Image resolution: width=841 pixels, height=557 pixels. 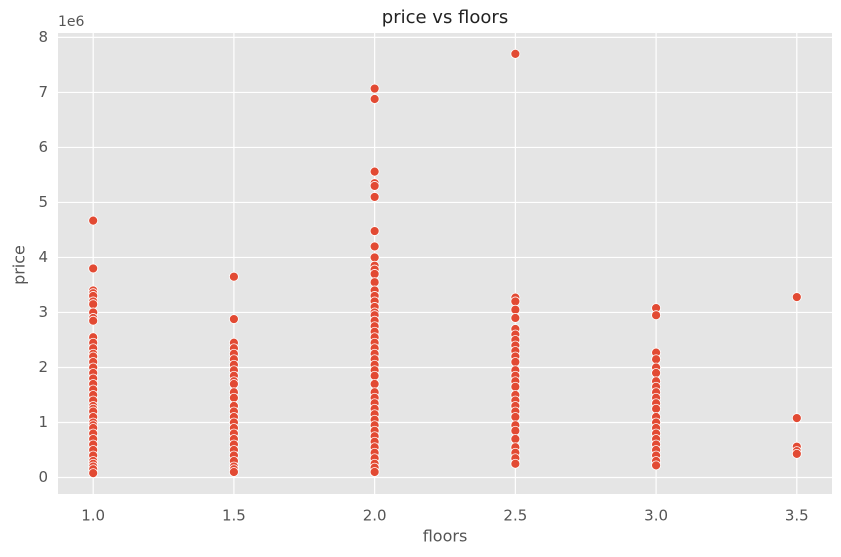 I want to click on y-axis-label: price, so click(x=19, y=265).